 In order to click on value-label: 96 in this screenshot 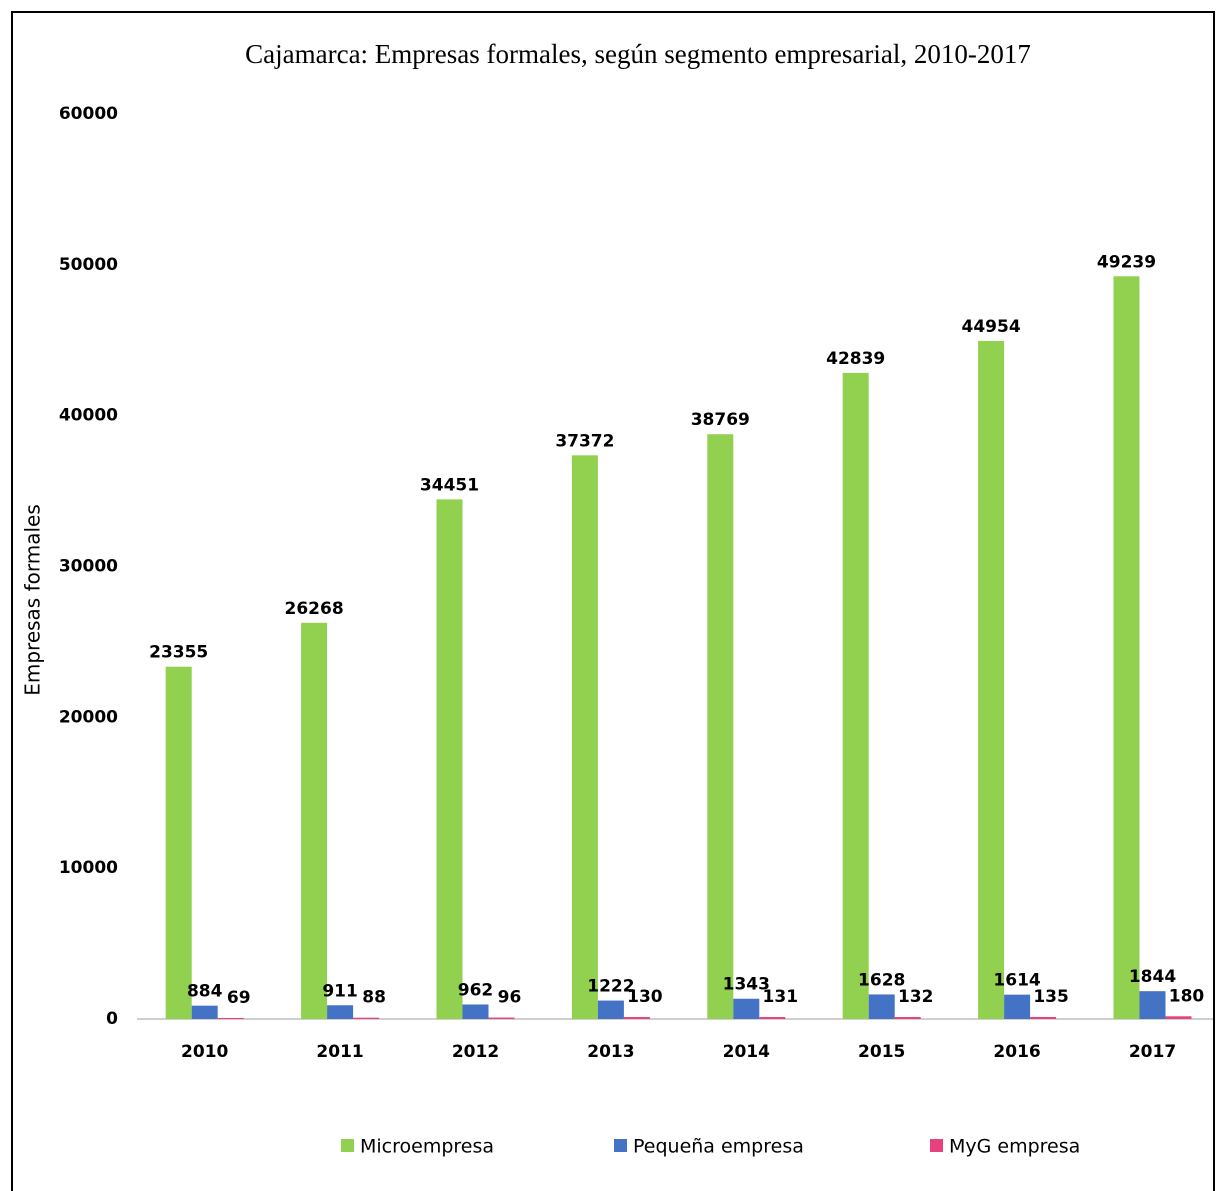, I will do `click(510, 998)`.